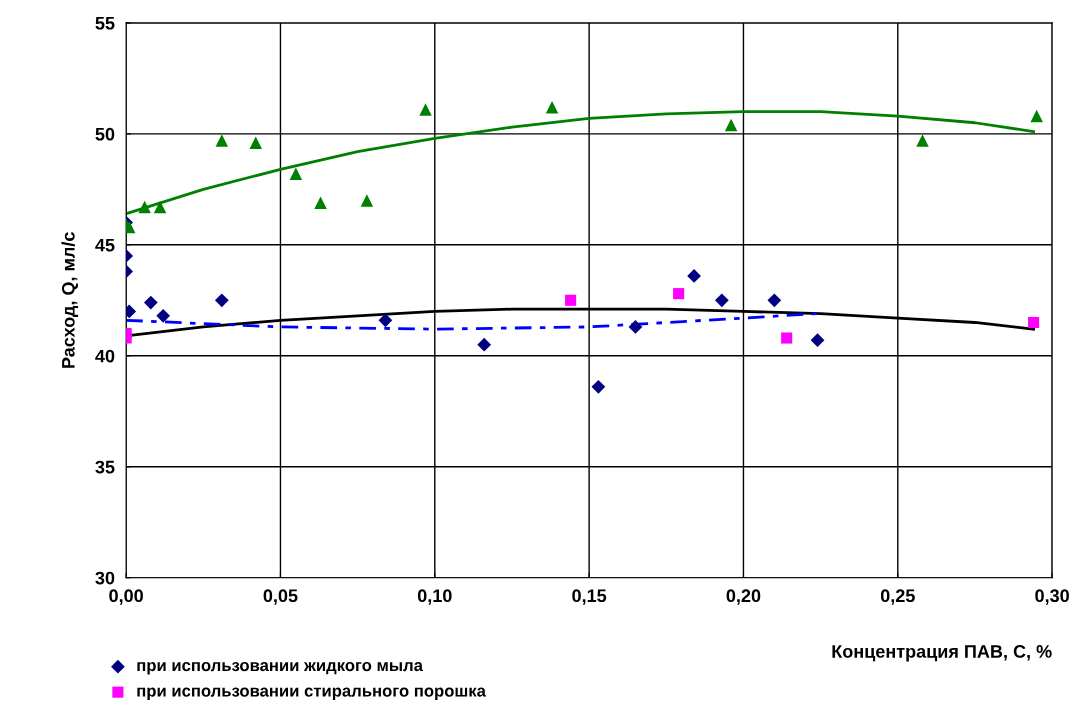 Image resolution: width=1078 pixels, height=715 pixels. I want to click on legend-label: при использовании жидкого мыла, so click(280, 668).